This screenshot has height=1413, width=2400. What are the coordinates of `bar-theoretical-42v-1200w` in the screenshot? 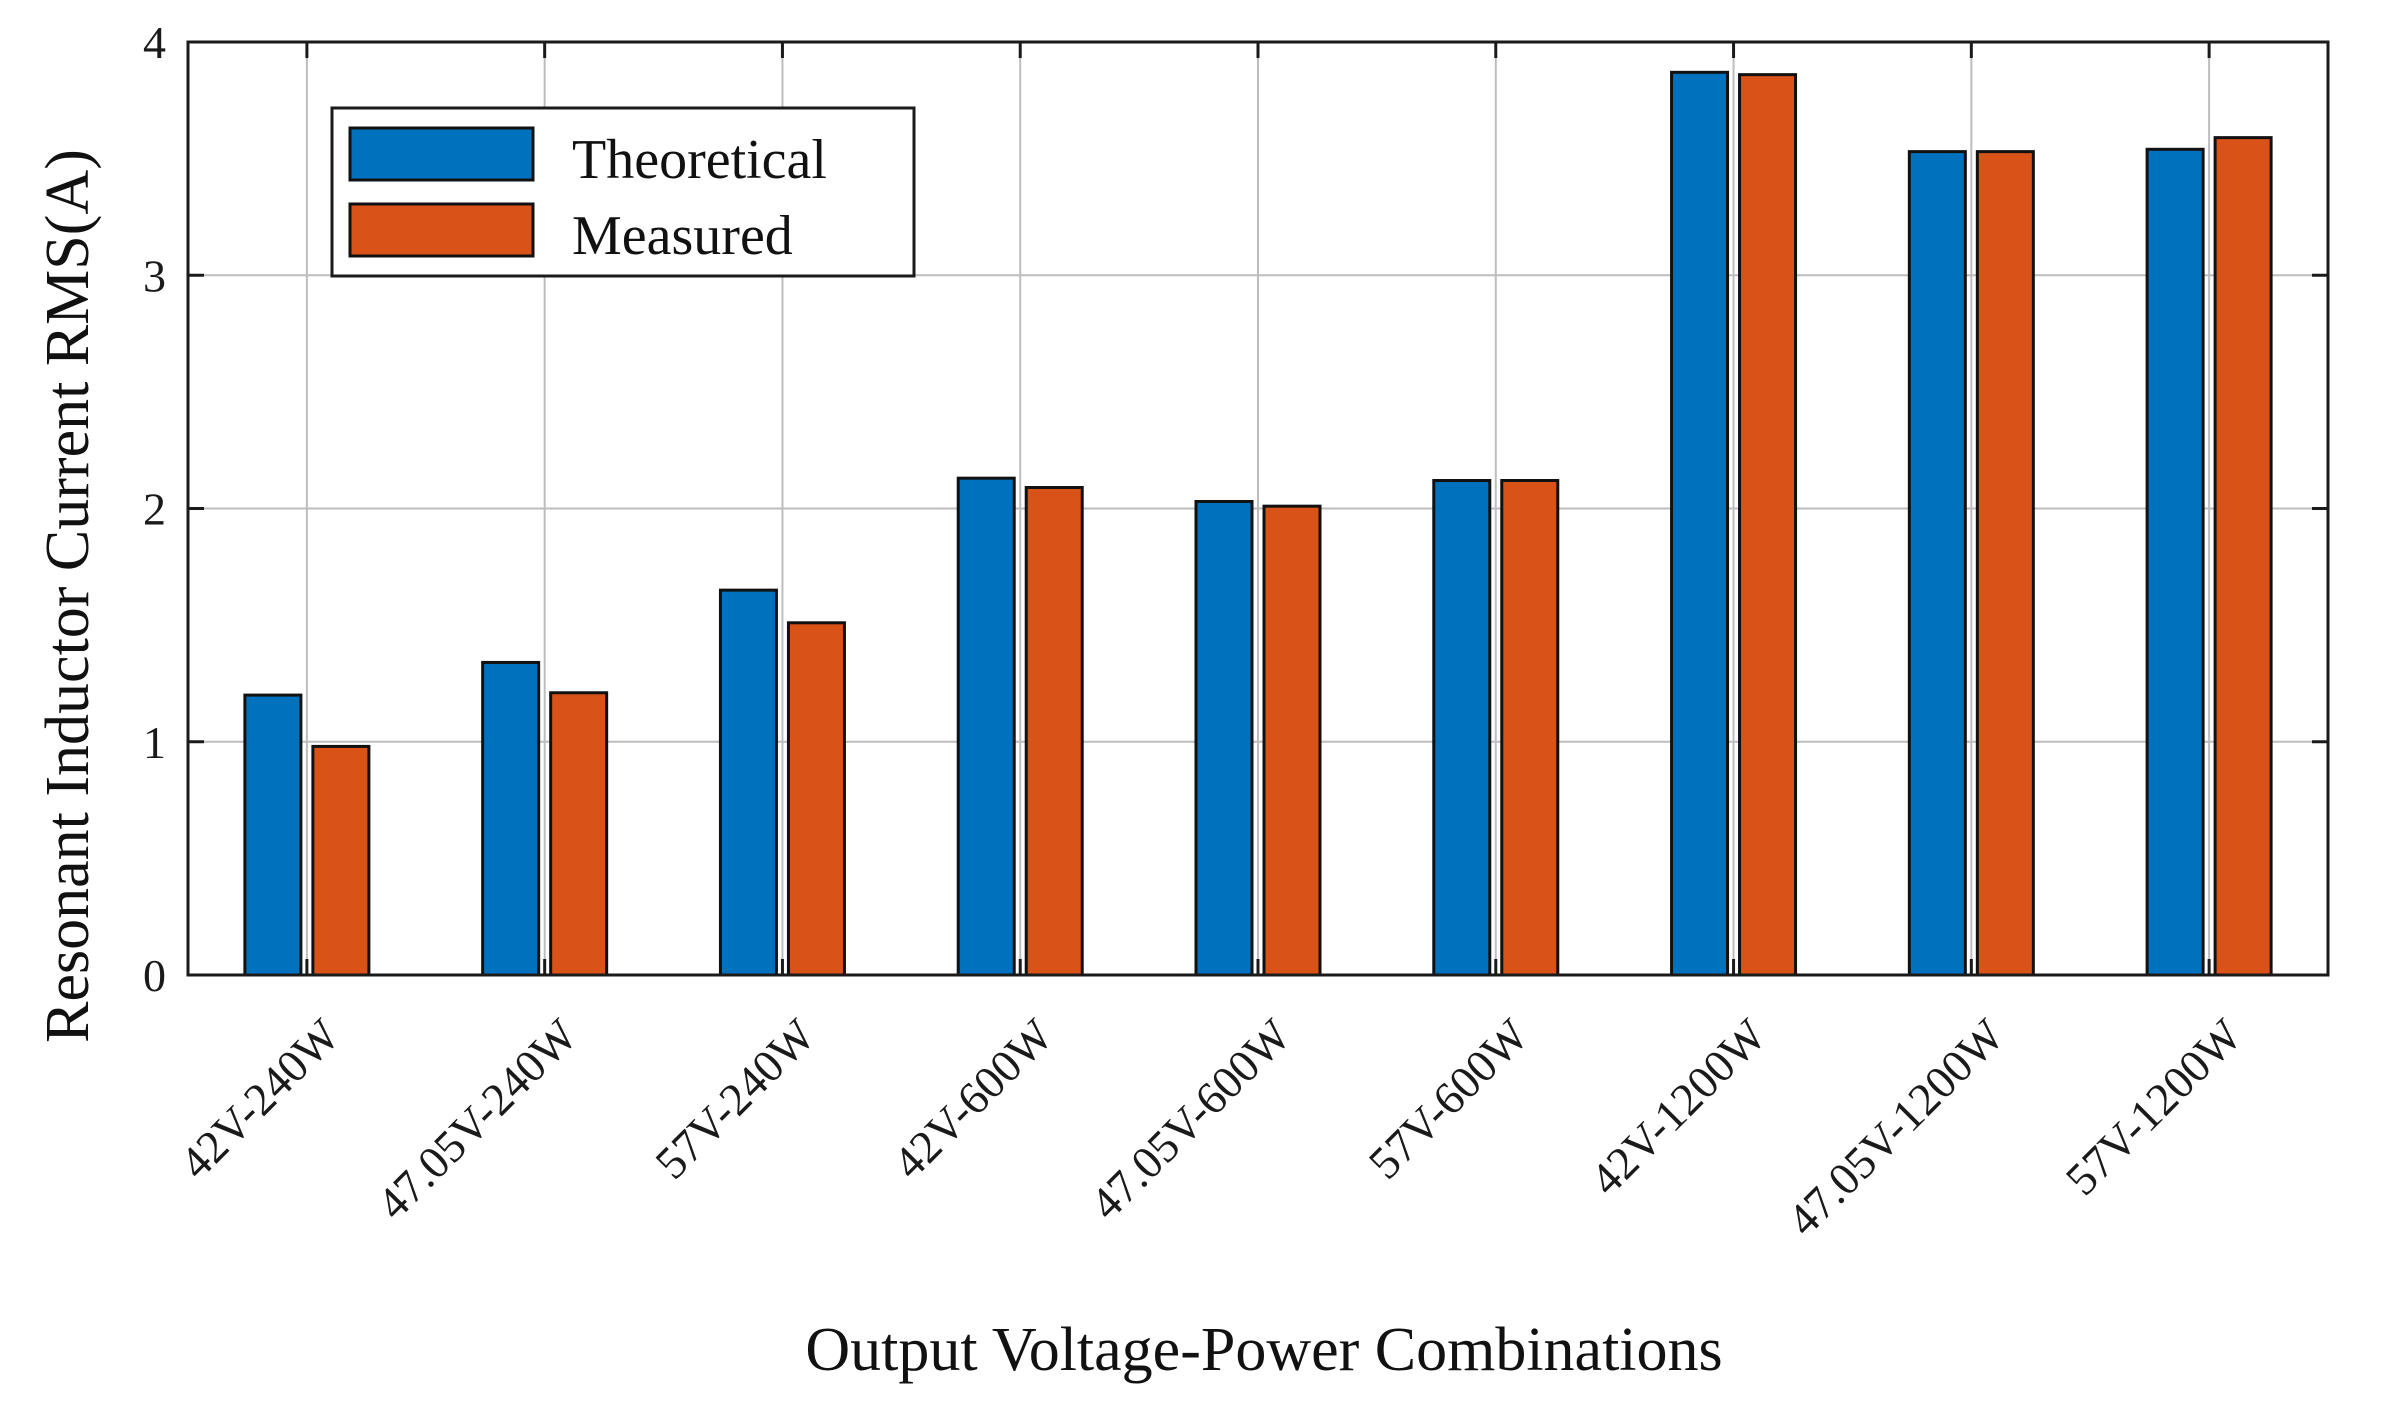 It's located at (1700, 523).